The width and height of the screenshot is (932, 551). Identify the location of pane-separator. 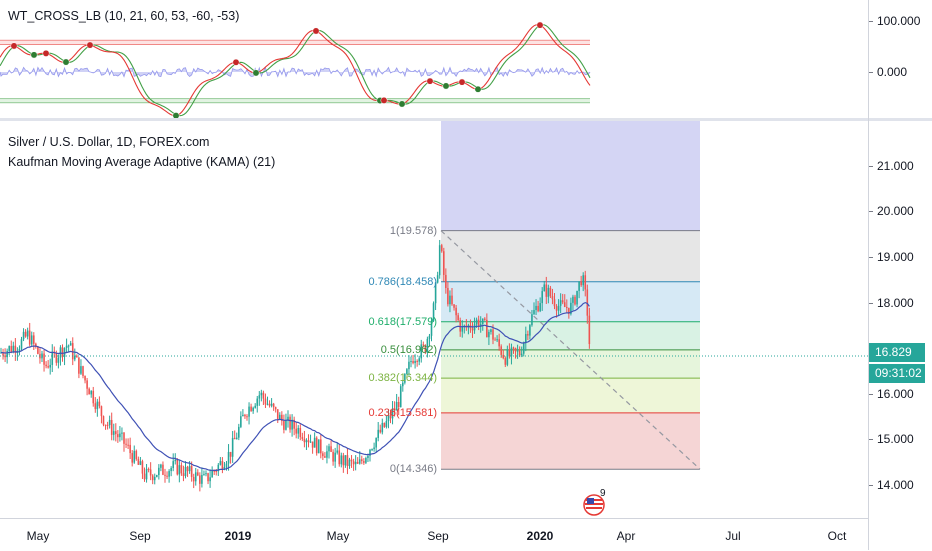
(466, 119).